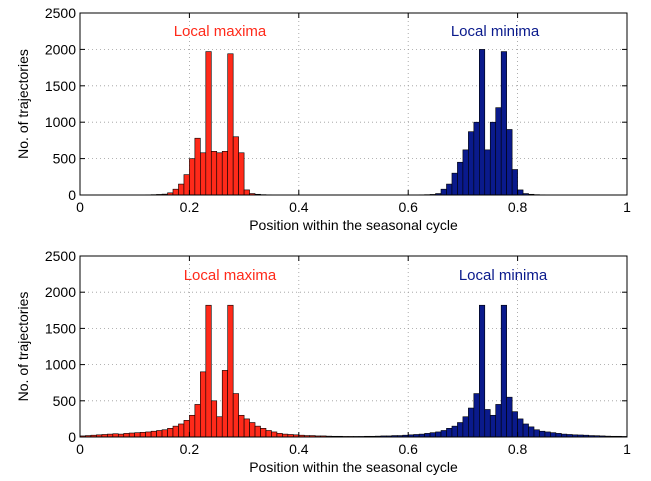 This screenshot has width=651, height=481. I want to click on y-axis-label: No. of trajectories, so click(23, 347).